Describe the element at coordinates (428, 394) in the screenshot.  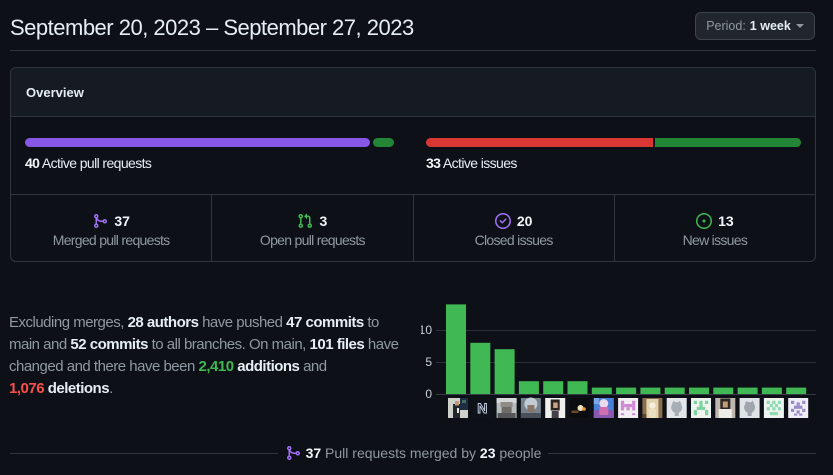
I see `svg-text: 0` at that location.